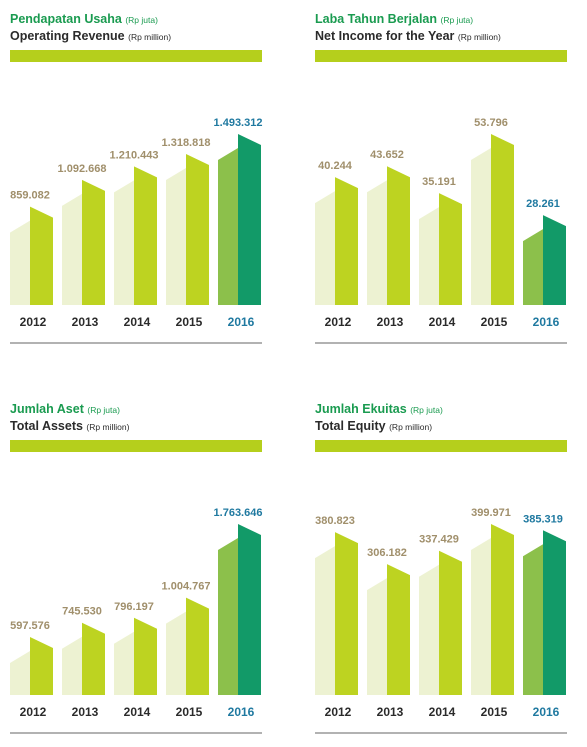 The height and width of the screenshot is (747, 587). Describe the element at coordinates (350, 426) in the screenshot. I see `chart-title-en-text: Total Equity` at that location.